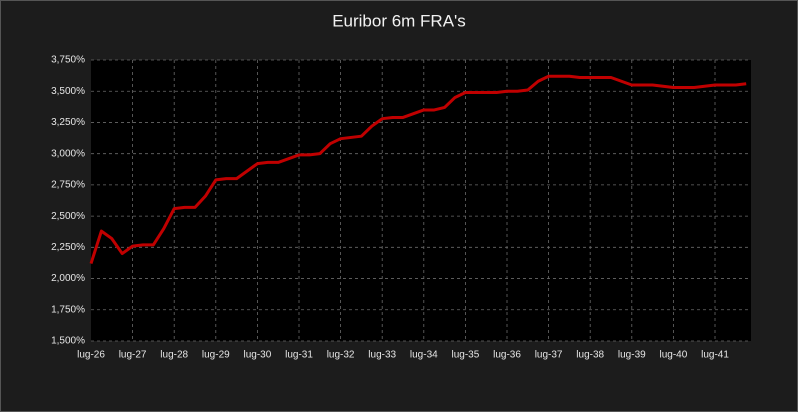 Image resolution: width=798 pixels, height=412 pixels. What do you see at coordinates (68, 309) in the screenshot?
I see `y-tick-label: 1,750%` at bounding box center [68, 309].